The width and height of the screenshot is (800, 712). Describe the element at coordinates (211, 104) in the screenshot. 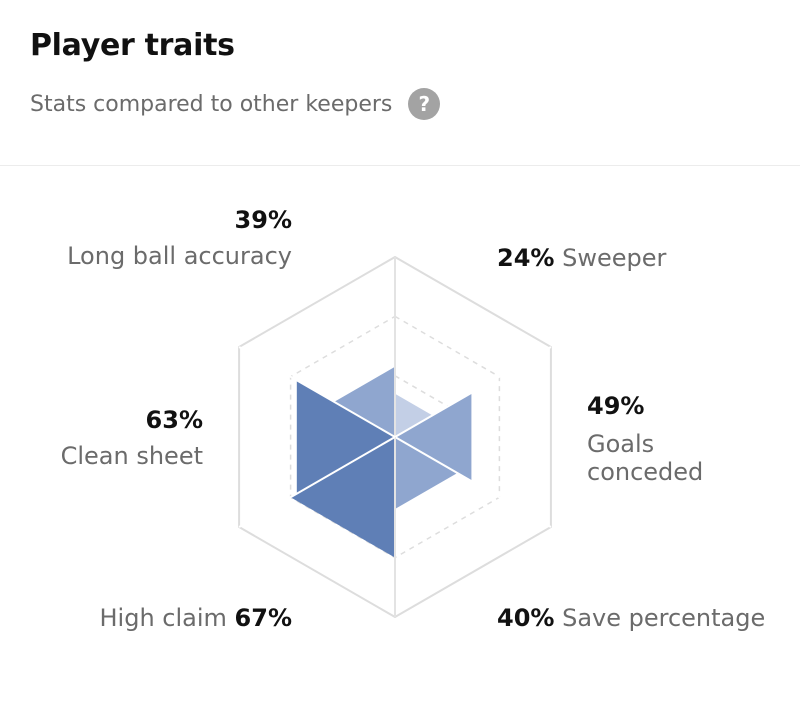

I see `subtitle-text: Stats compared to other keepers` at that location.